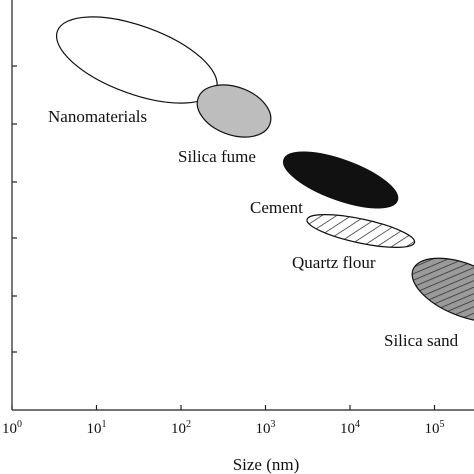  What do you see at coordinates (334, 262) in the screenshot?
I see `label-quartz-flour: Quartz flour` at bounding box center [334, 262].